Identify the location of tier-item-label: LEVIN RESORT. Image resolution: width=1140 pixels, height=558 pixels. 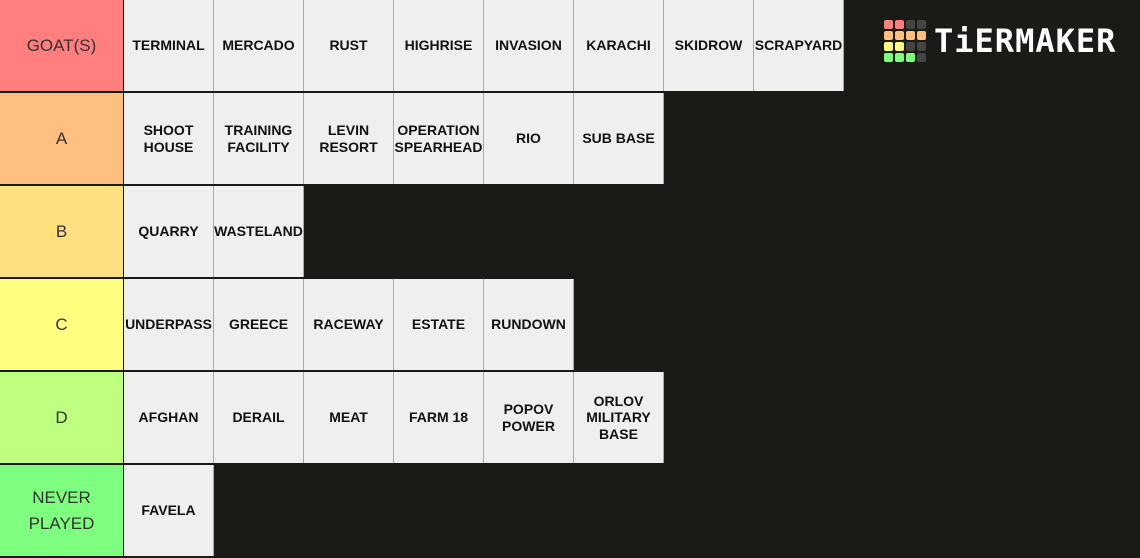
(348, 138).